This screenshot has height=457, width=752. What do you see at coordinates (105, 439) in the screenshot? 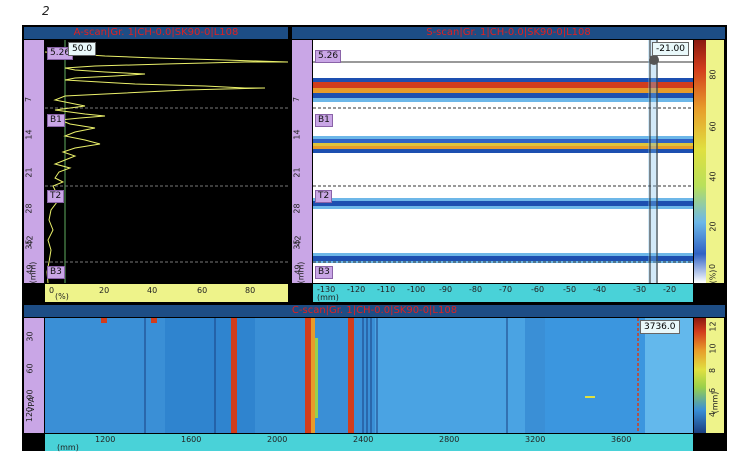
I see `cscan-x-tick: 1200` at bounding box center [105, 439].